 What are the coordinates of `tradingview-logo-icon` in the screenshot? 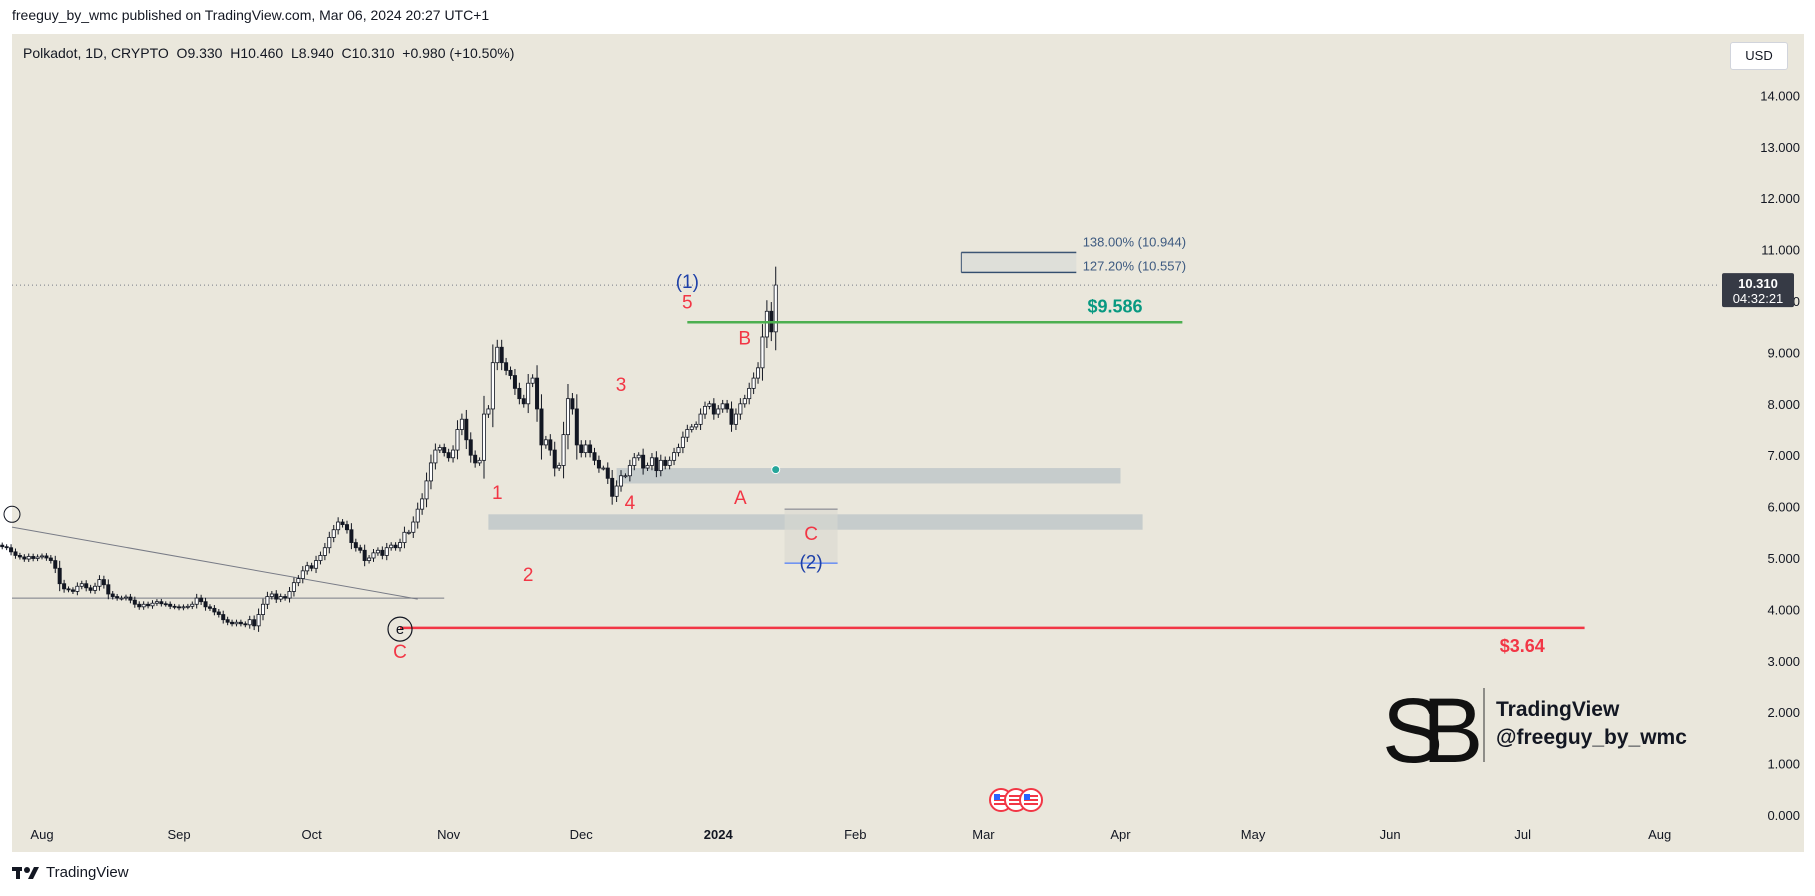 It's located at (25, 872).